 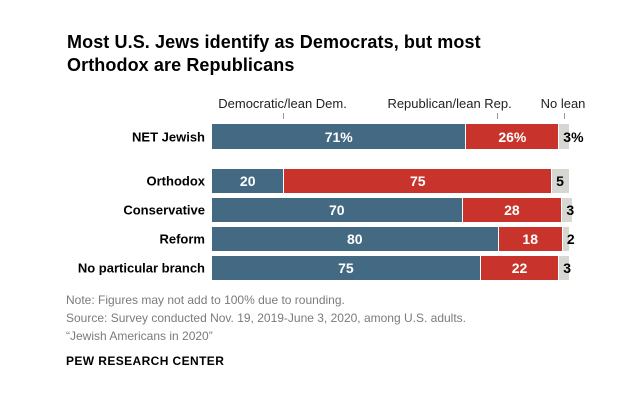 I want to click on nolean-segment: 5, so click(x=560, y=181).